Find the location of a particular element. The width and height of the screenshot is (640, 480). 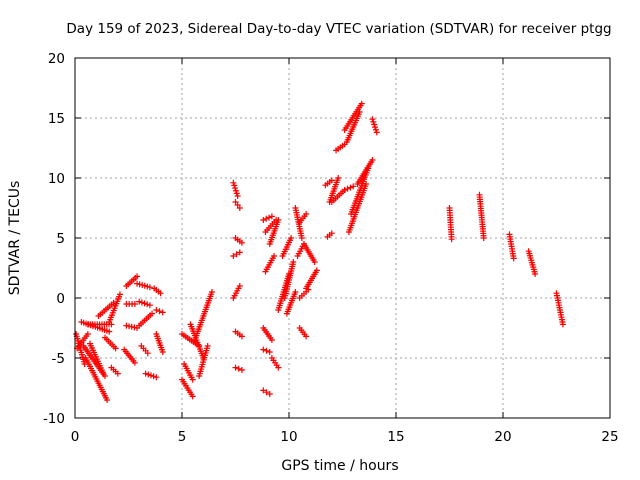

x-tick-label: 25 is located at coordinates (609, 437).